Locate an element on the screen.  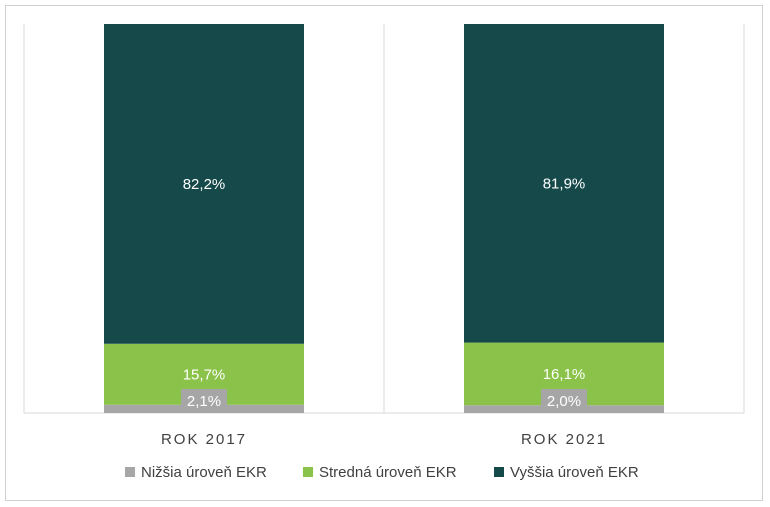
category-label-rok-2021: ROK 2021 is located at coordinates (564, 439).